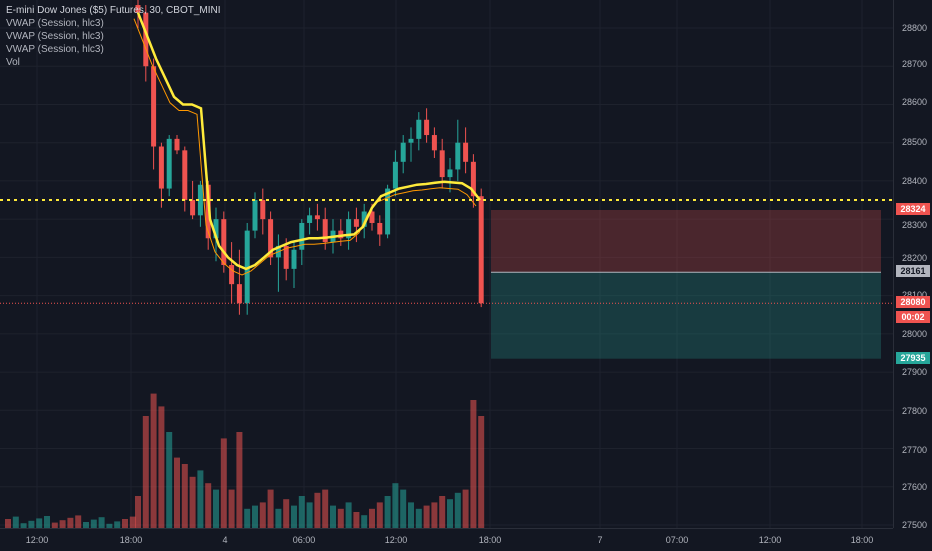  What do you see at coordinates (915, 142) in the screenshot?
I see `price-tick: 28500` at bounding box center [915, 142].